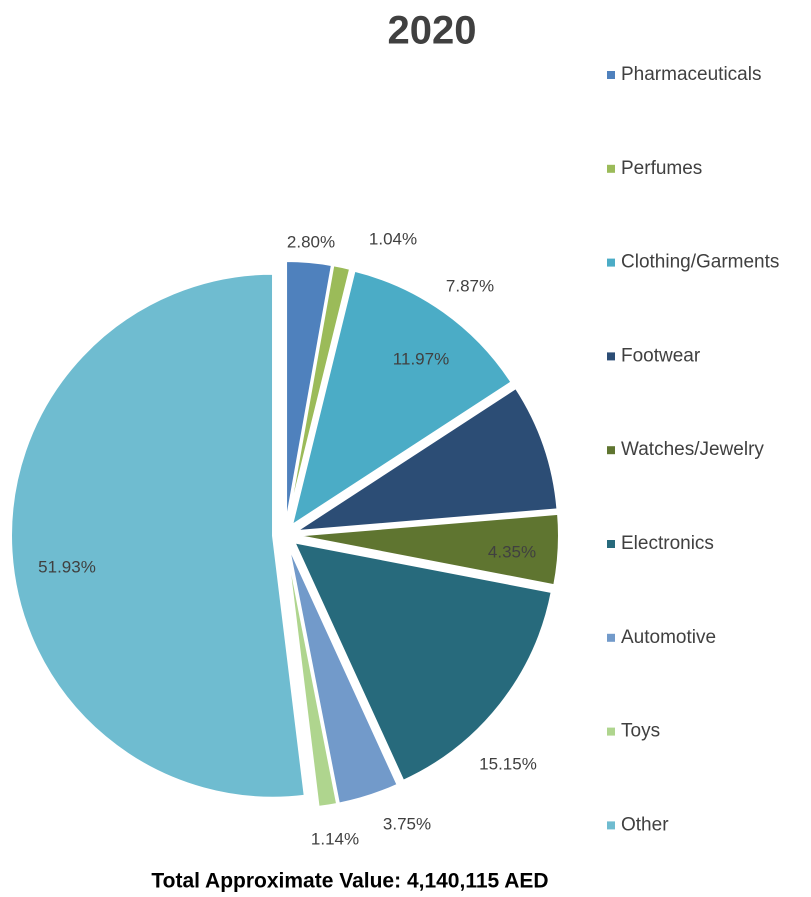 The image size is (811, 897). Describe the element at coordinates (393, 238) in the screenshot. I see `data-label: 1.04%` at that location.